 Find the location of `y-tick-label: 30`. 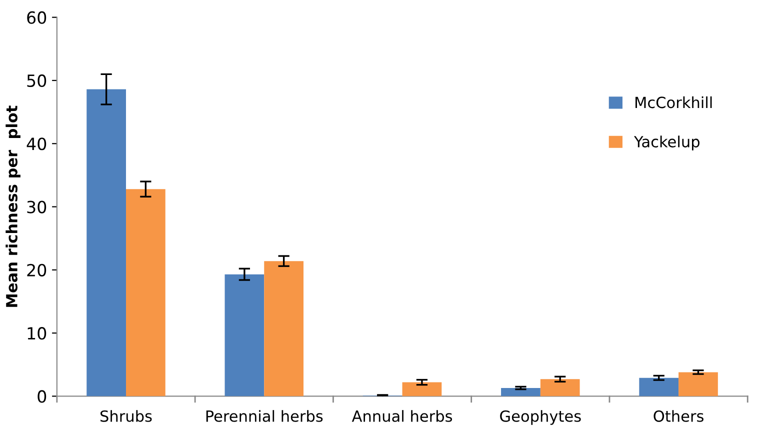

y-tick-label: 30 is located at coordinates (36, 207).